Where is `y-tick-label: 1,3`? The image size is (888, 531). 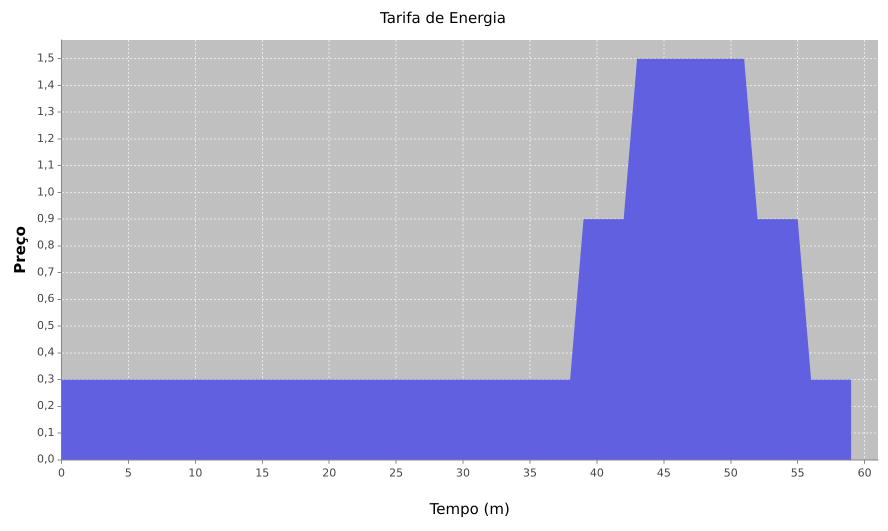 y-tick-label: 1,3 is located at coordinates (45, 111).